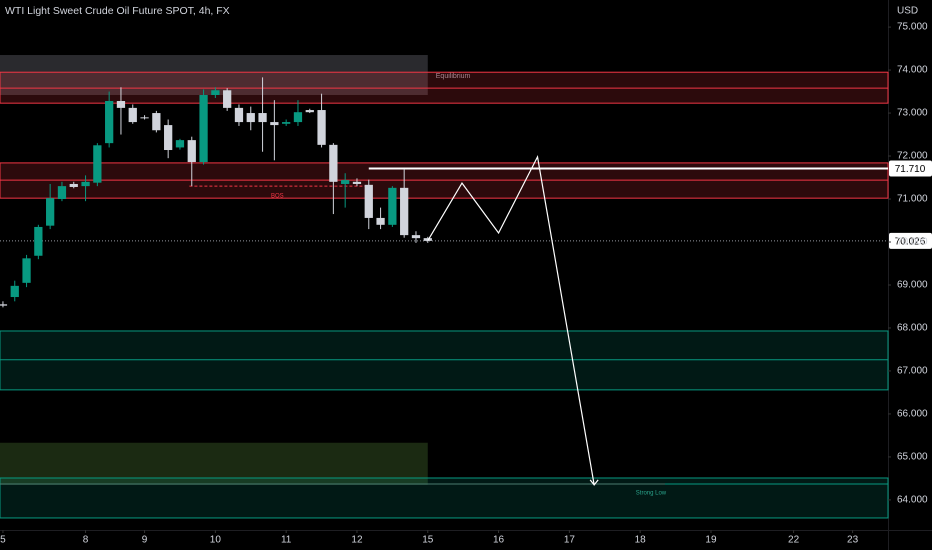 The image size is (932, 550). What do you see at coordinates (912, 285) in the screenshot?
I see `y-tick-label: 69.000` at bounding box center [912, 285].